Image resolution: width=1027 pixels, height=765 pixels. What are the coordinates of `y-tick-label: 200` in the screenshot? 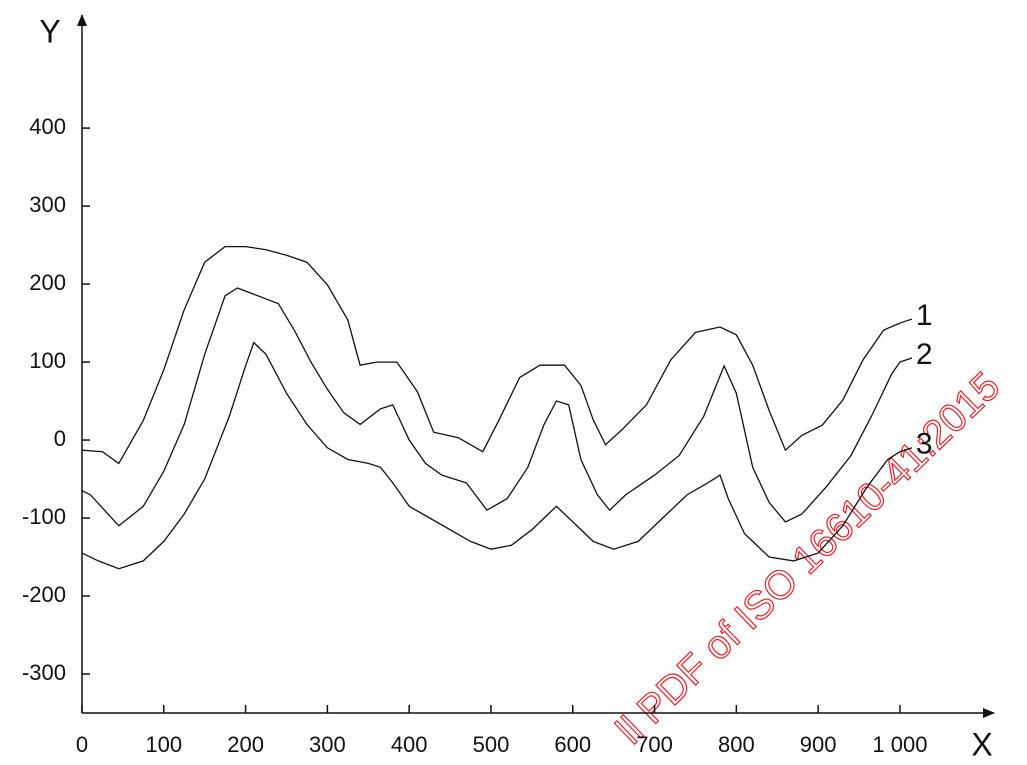 It's located at (47, 282).